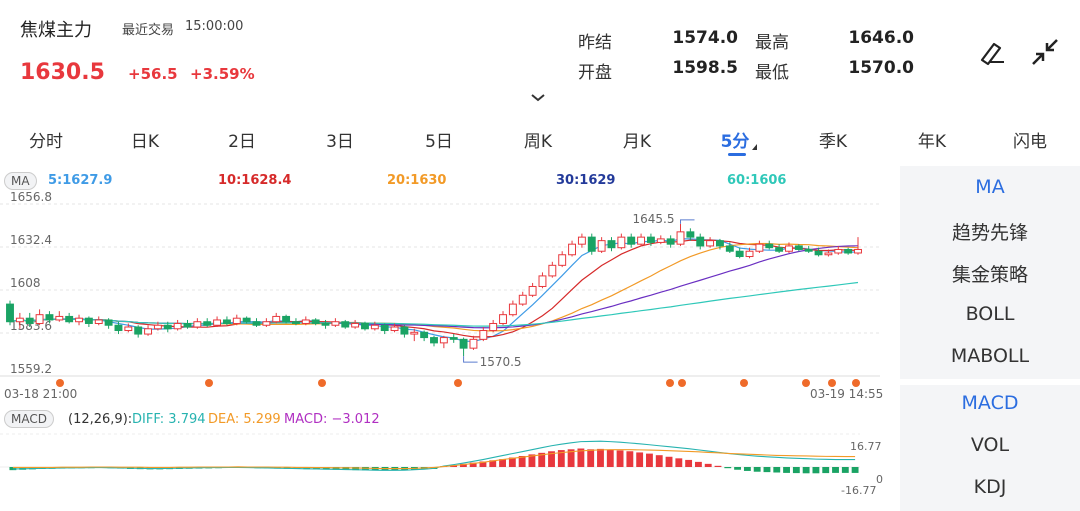  What do you see at coordinates (687, 221) in the screenshot?
I see `high-marker-line` at bounding box center [687, 221].